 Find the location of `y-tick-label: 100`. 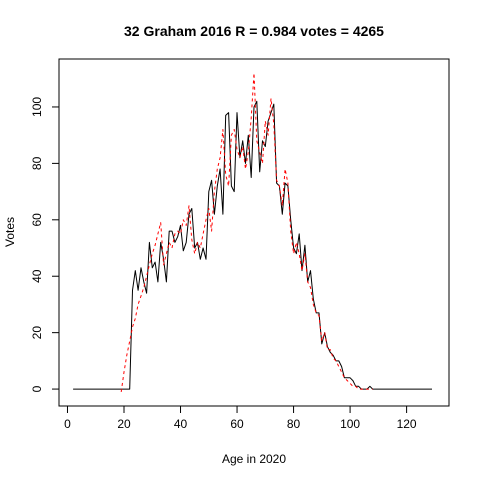

y-tick-label: 100 is located at coordinates (37, 107).